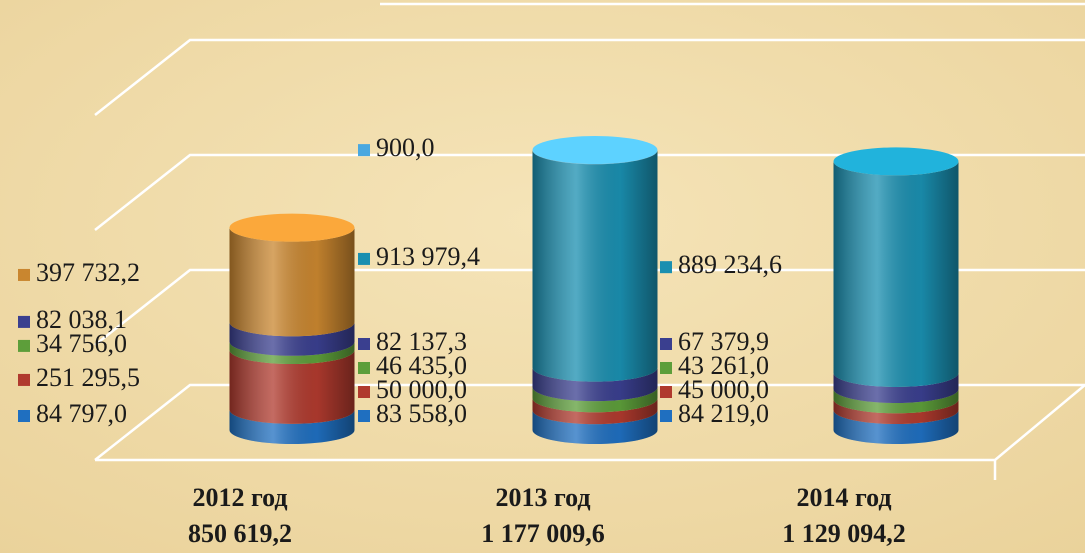 The width and height of the screenshot is (1085, 553). I want to click on value-label: 45 000,0, so click(723, 389).